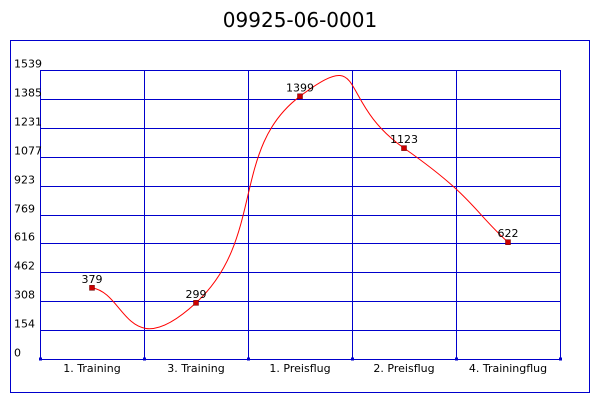  Describe the element at coordinates (508, 368) in the screenshot. I see `x-tick-label: 4. Trainingflug` at that location.